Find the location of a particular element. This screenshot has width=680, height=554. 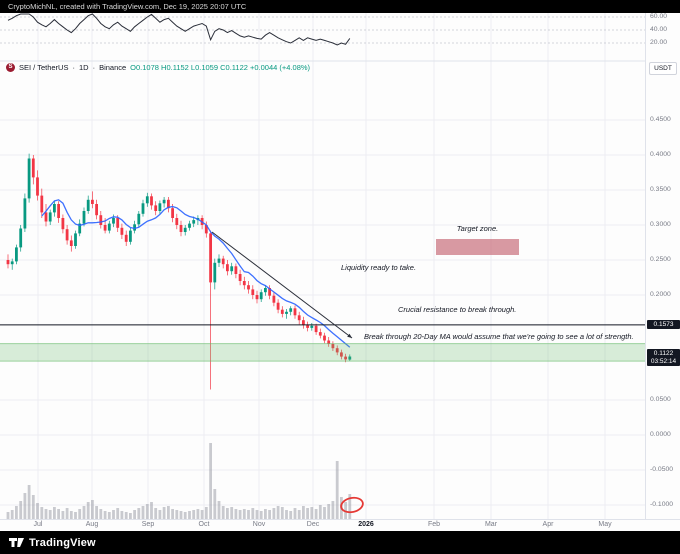

oscillator-level-label: 60.00 is located at coordinates (659, 16).